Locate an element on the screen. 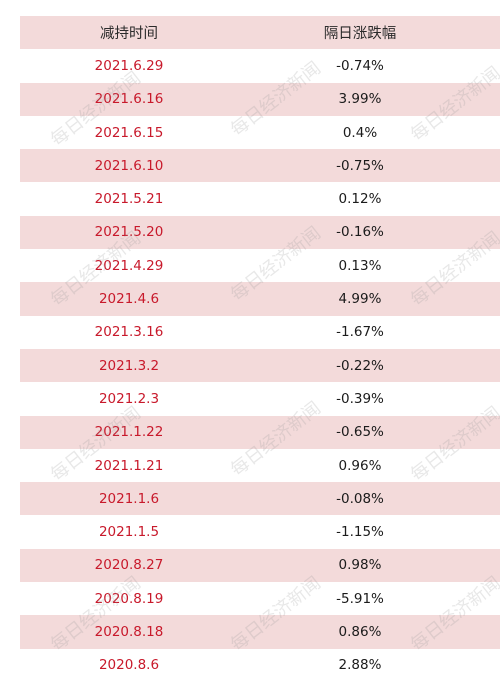 Image resolution: width=500 pixels, height=699 pixels. row-change: -0.08% is located at coordinates (360, 498).